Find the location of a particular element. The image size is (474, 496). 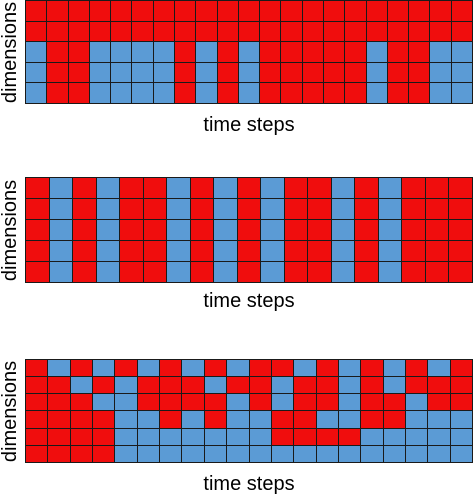

x-axis-label: time steps is located at coordinates (249, 484).